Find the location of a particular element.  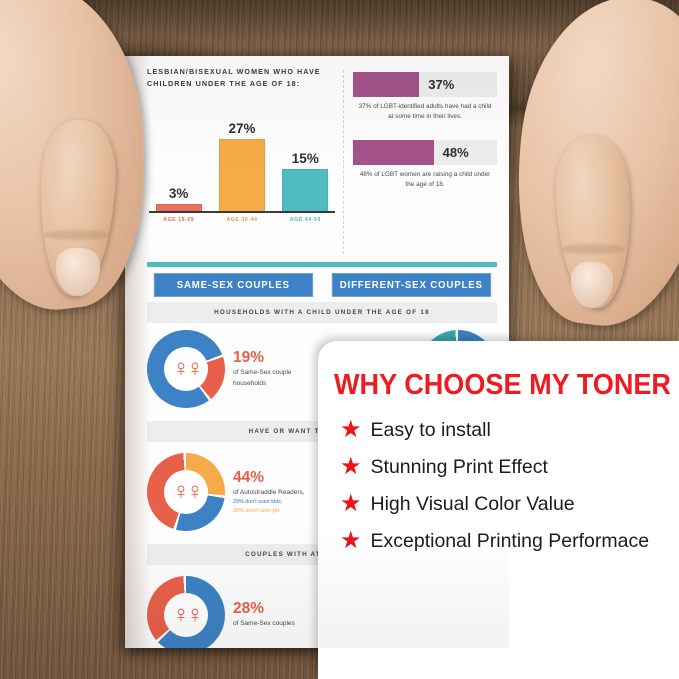

donut-chart-28: ♀♀ is located at coordinates (186, 612).